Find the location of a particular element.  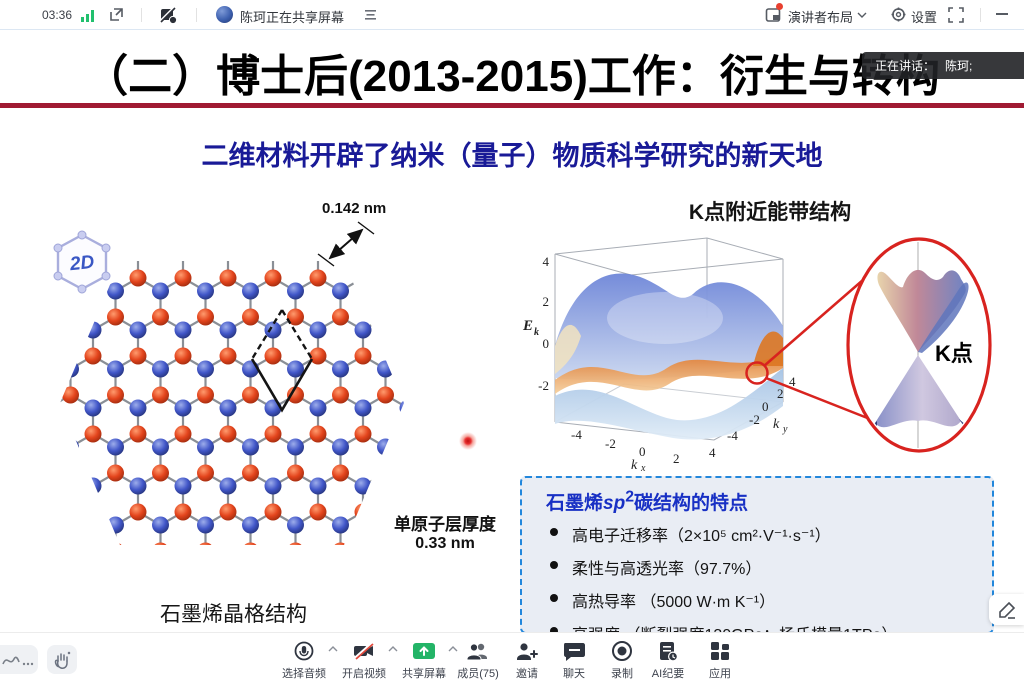

layout-button: 演讲者布局 is located at coordinates (821, 17).